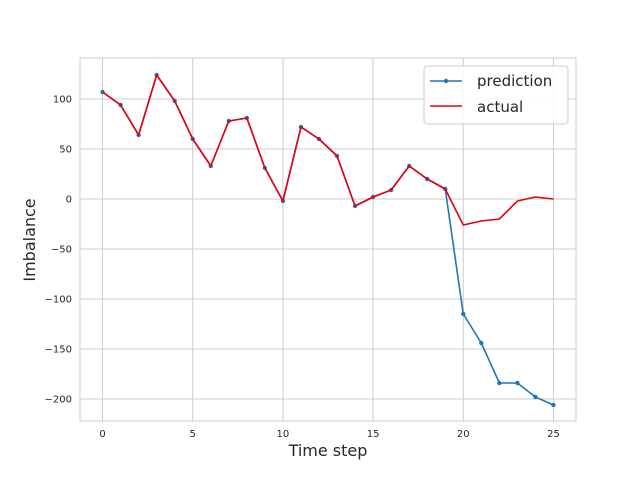 This screenshot has height=480, width=640. Describe the element at coordinates (62, 100) in the screenshot. I see `y-tick-label: 100` at that location.